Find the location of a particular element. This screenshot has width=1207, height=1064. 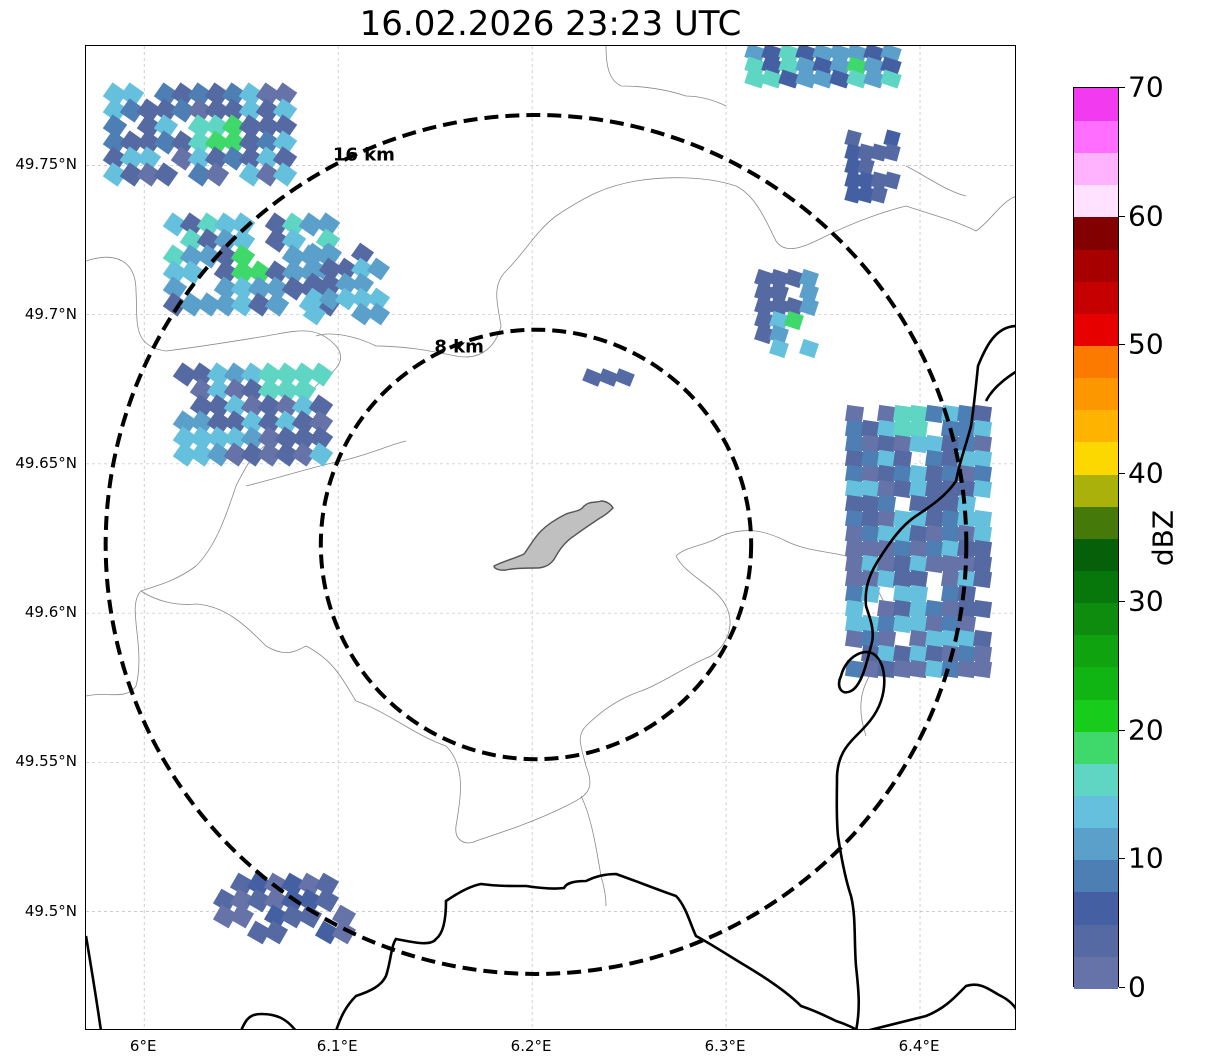

lon-tick-label: 6°E is located at coordinates (143, 1046).